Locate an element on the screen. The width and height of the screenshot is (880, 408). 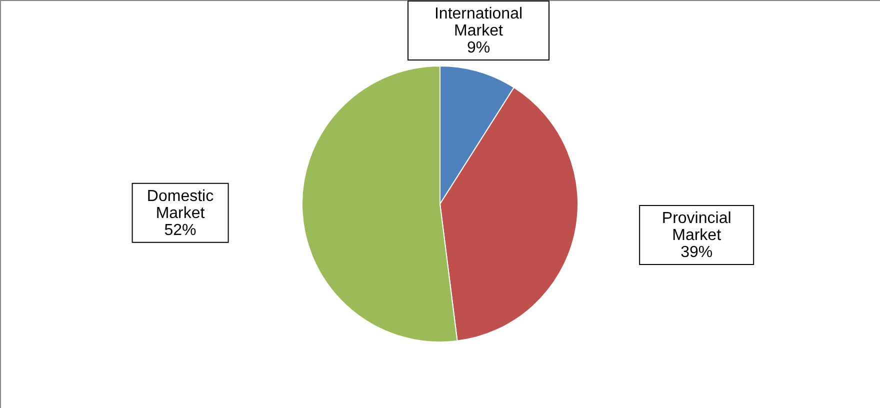
slice-label: Provincial Market is located at coordinates (697, 227).